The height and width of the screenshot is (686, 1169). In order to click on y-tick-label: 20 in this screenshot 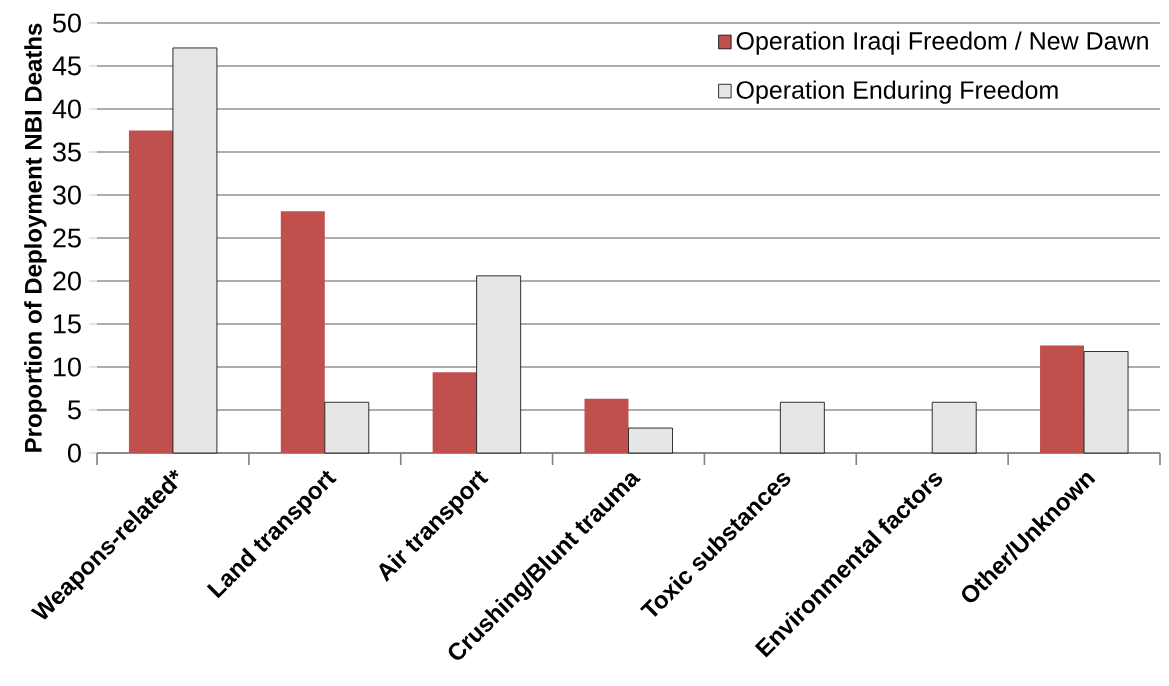, I will do `click(67, 281)`.